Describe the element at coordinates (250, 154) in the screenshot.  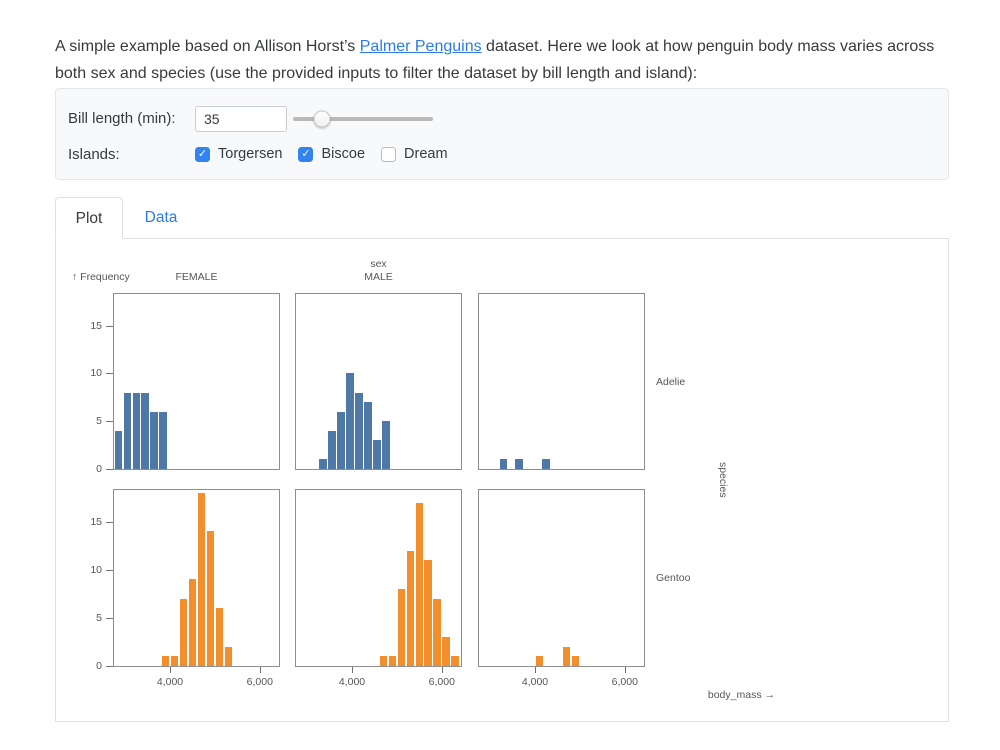
I see `island-checkbox-label: Torgersen` at that location.